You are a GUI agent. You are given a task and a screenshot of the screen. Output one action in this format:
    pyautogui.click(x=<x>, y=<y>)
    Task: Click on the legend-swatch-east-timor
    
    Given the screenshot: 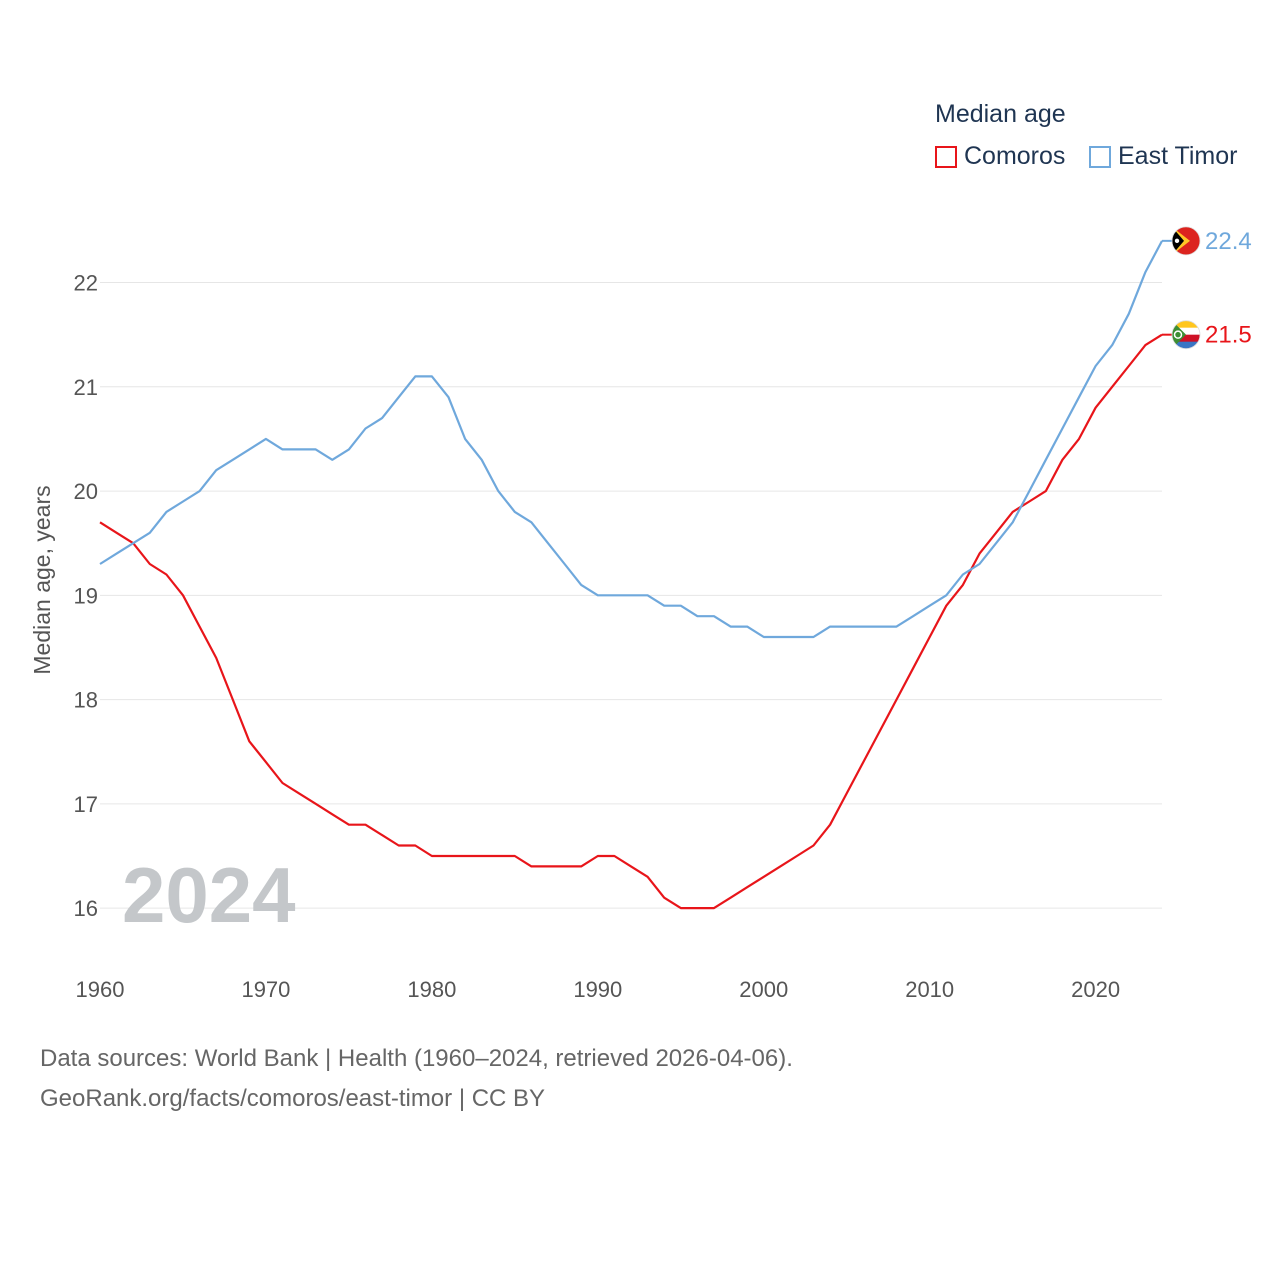 What is the action you would take?
    pyautogui.click(x=1100, y=156)
    